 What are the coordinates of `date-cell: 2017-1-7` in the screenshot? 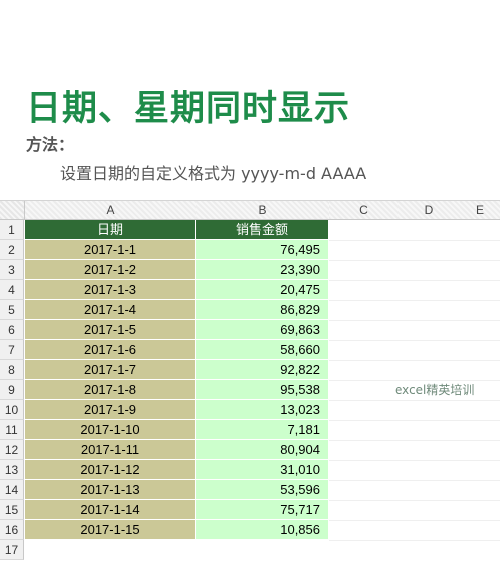 It's located at (110, 370).